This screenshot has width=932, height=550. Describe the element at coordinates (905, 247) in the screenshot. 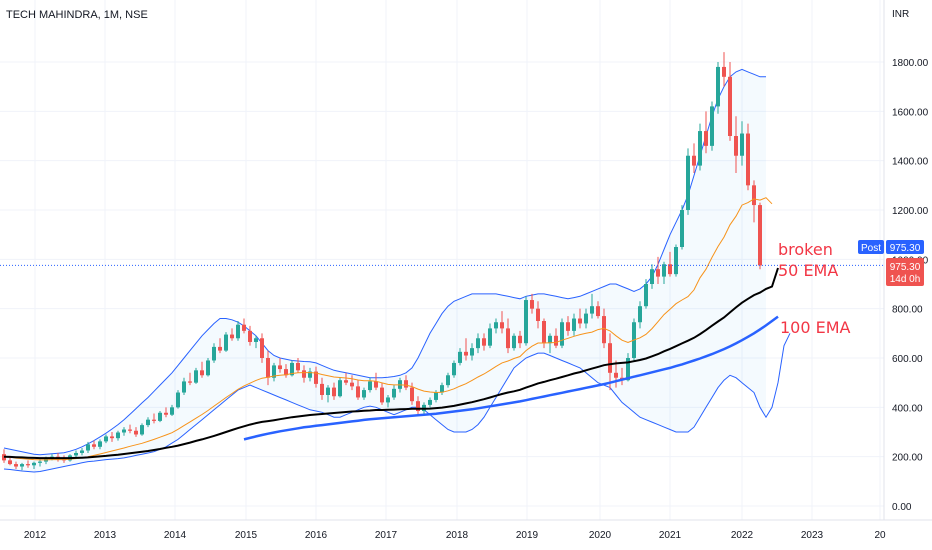

I see `post-price-bg` at that location.